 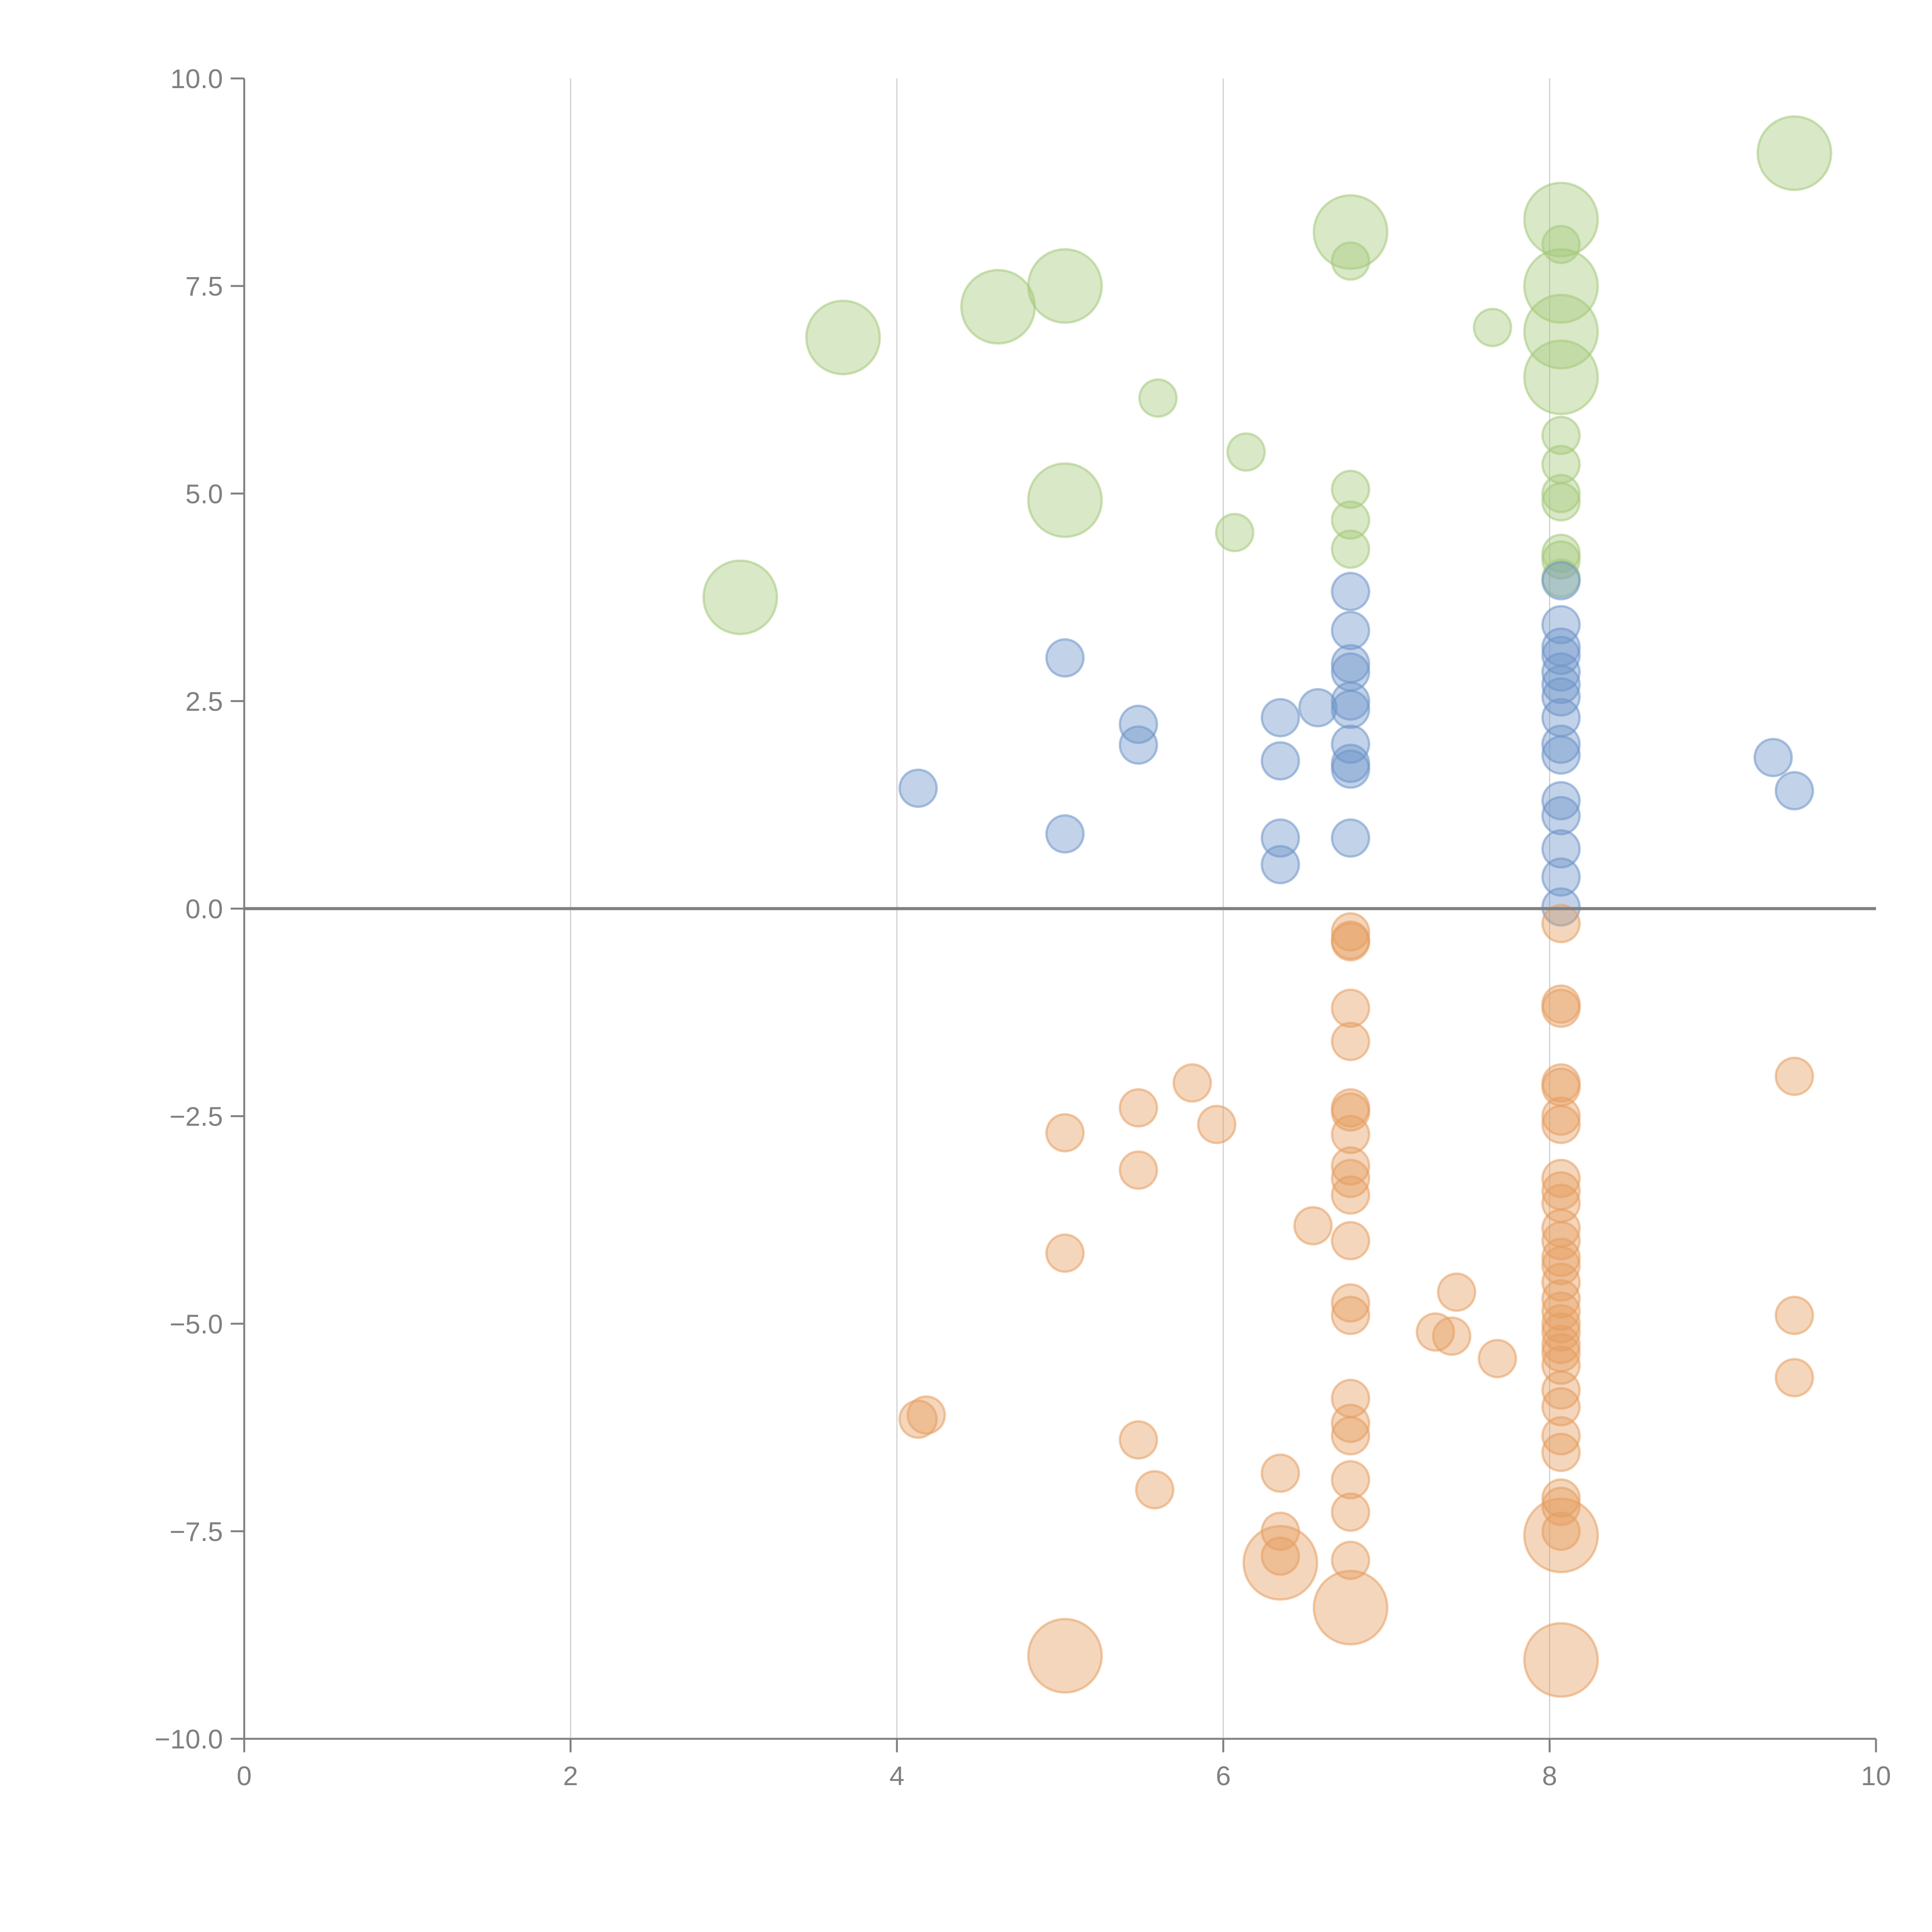 What do you see at coordinates (204, 494) in the screenshot?
I see `y-tick-label: 5.0` at bounding box center [204, 494].